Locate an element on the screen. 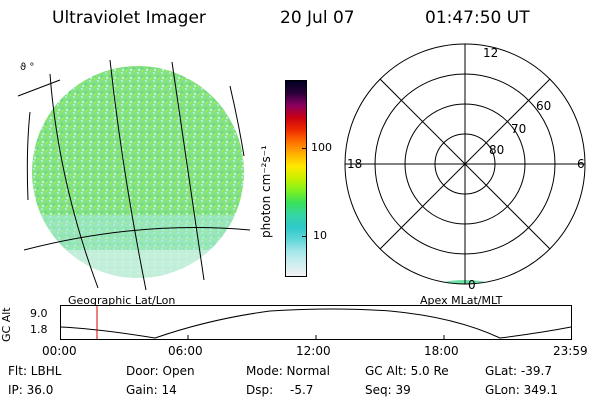 The image size is (600, 400). polar-label-6: 6 is located at coordinates (581, 164).